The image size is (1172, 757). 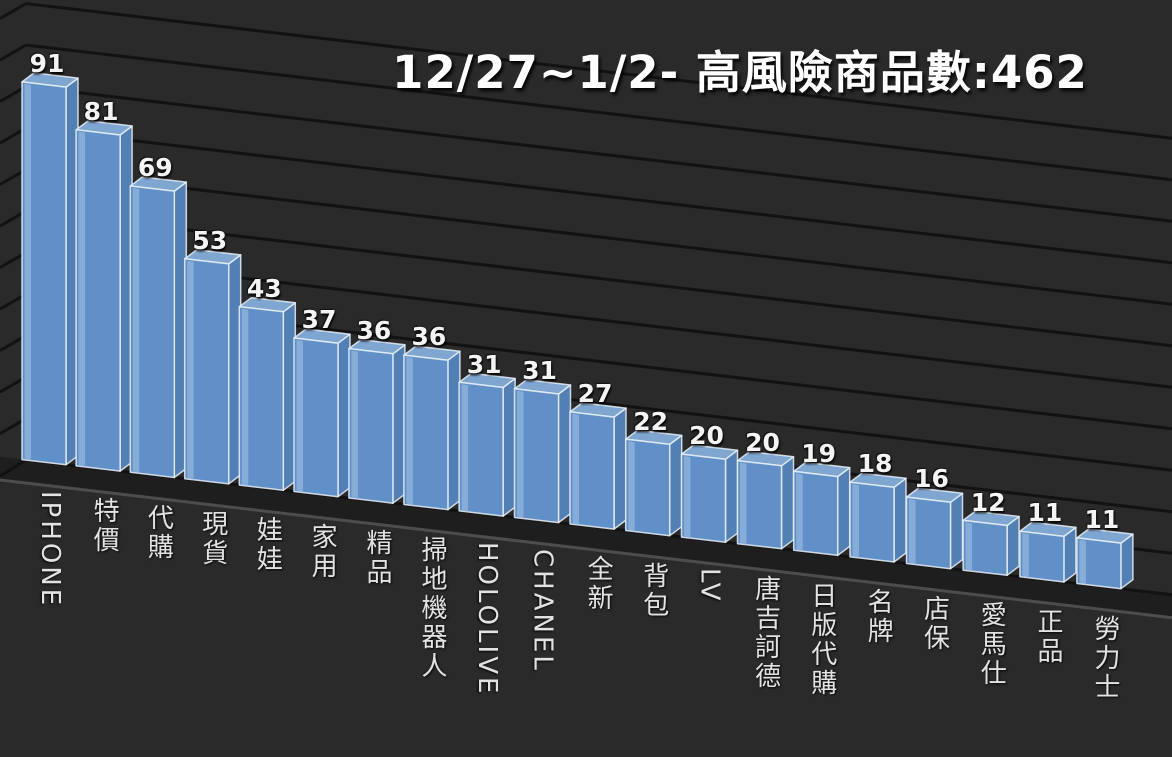 I want to click on value-label: 53, so click(x=210, y=241).